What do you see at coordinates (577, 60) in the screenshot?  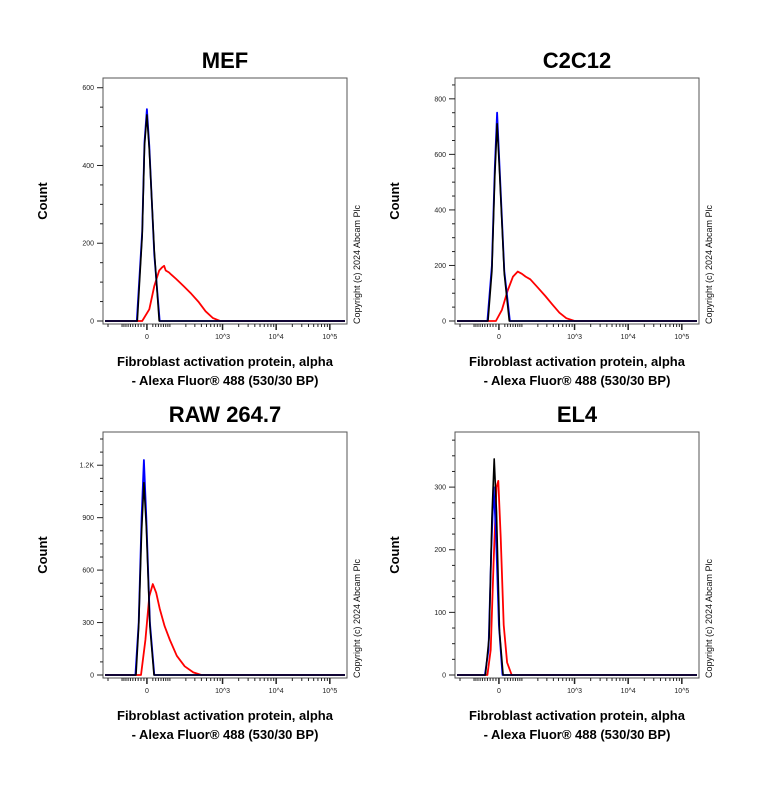 I see `panel-title: C2C12` at bounding box center [577, 60].